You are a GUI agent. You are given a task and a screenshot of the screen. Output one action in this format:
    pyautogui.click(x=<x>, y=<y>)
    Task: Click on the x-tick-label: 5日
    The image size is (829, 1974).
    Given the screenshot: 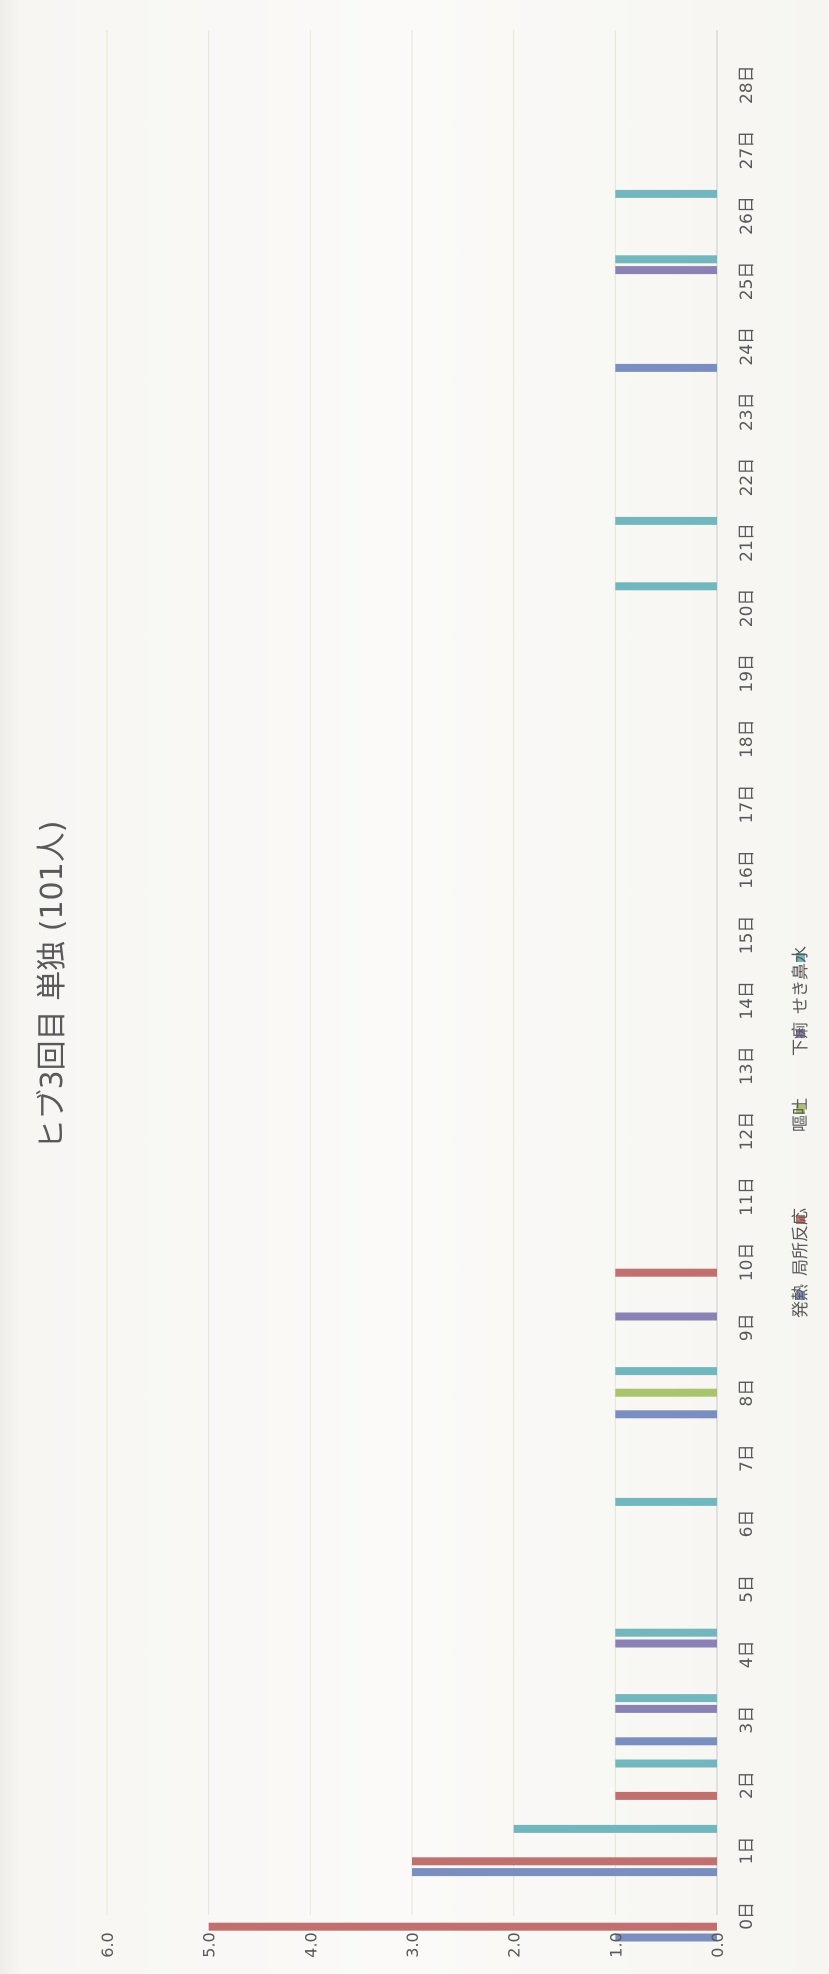 What is the action you would take?
    pyautogui.click(x=747, y=1589)
    